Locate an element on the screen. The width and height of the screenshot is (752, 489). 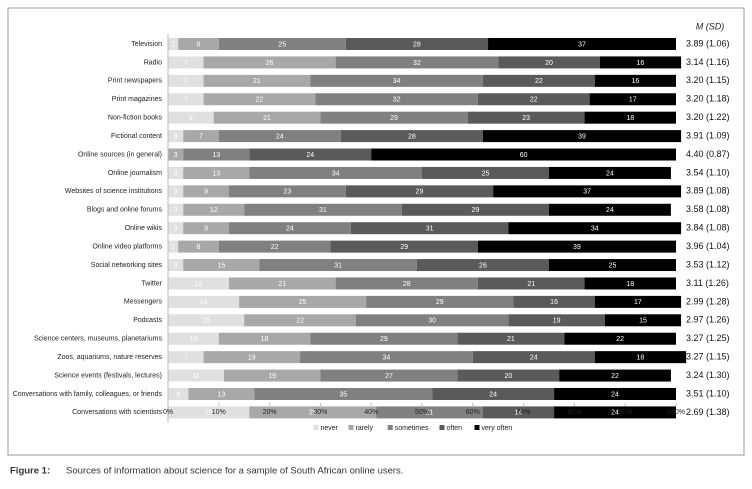
stat-value: 3.53 (1.12) is located at coordinates (708, 264).